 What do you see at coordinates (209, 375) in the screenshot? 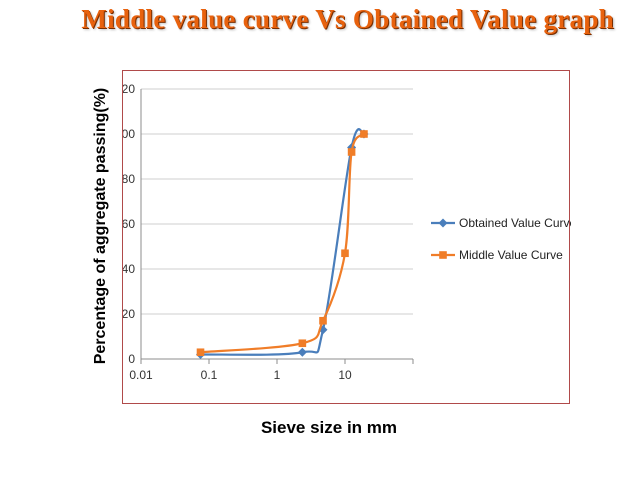
I see `x-tick-label: 0.1` at bounding box center [209, 375].